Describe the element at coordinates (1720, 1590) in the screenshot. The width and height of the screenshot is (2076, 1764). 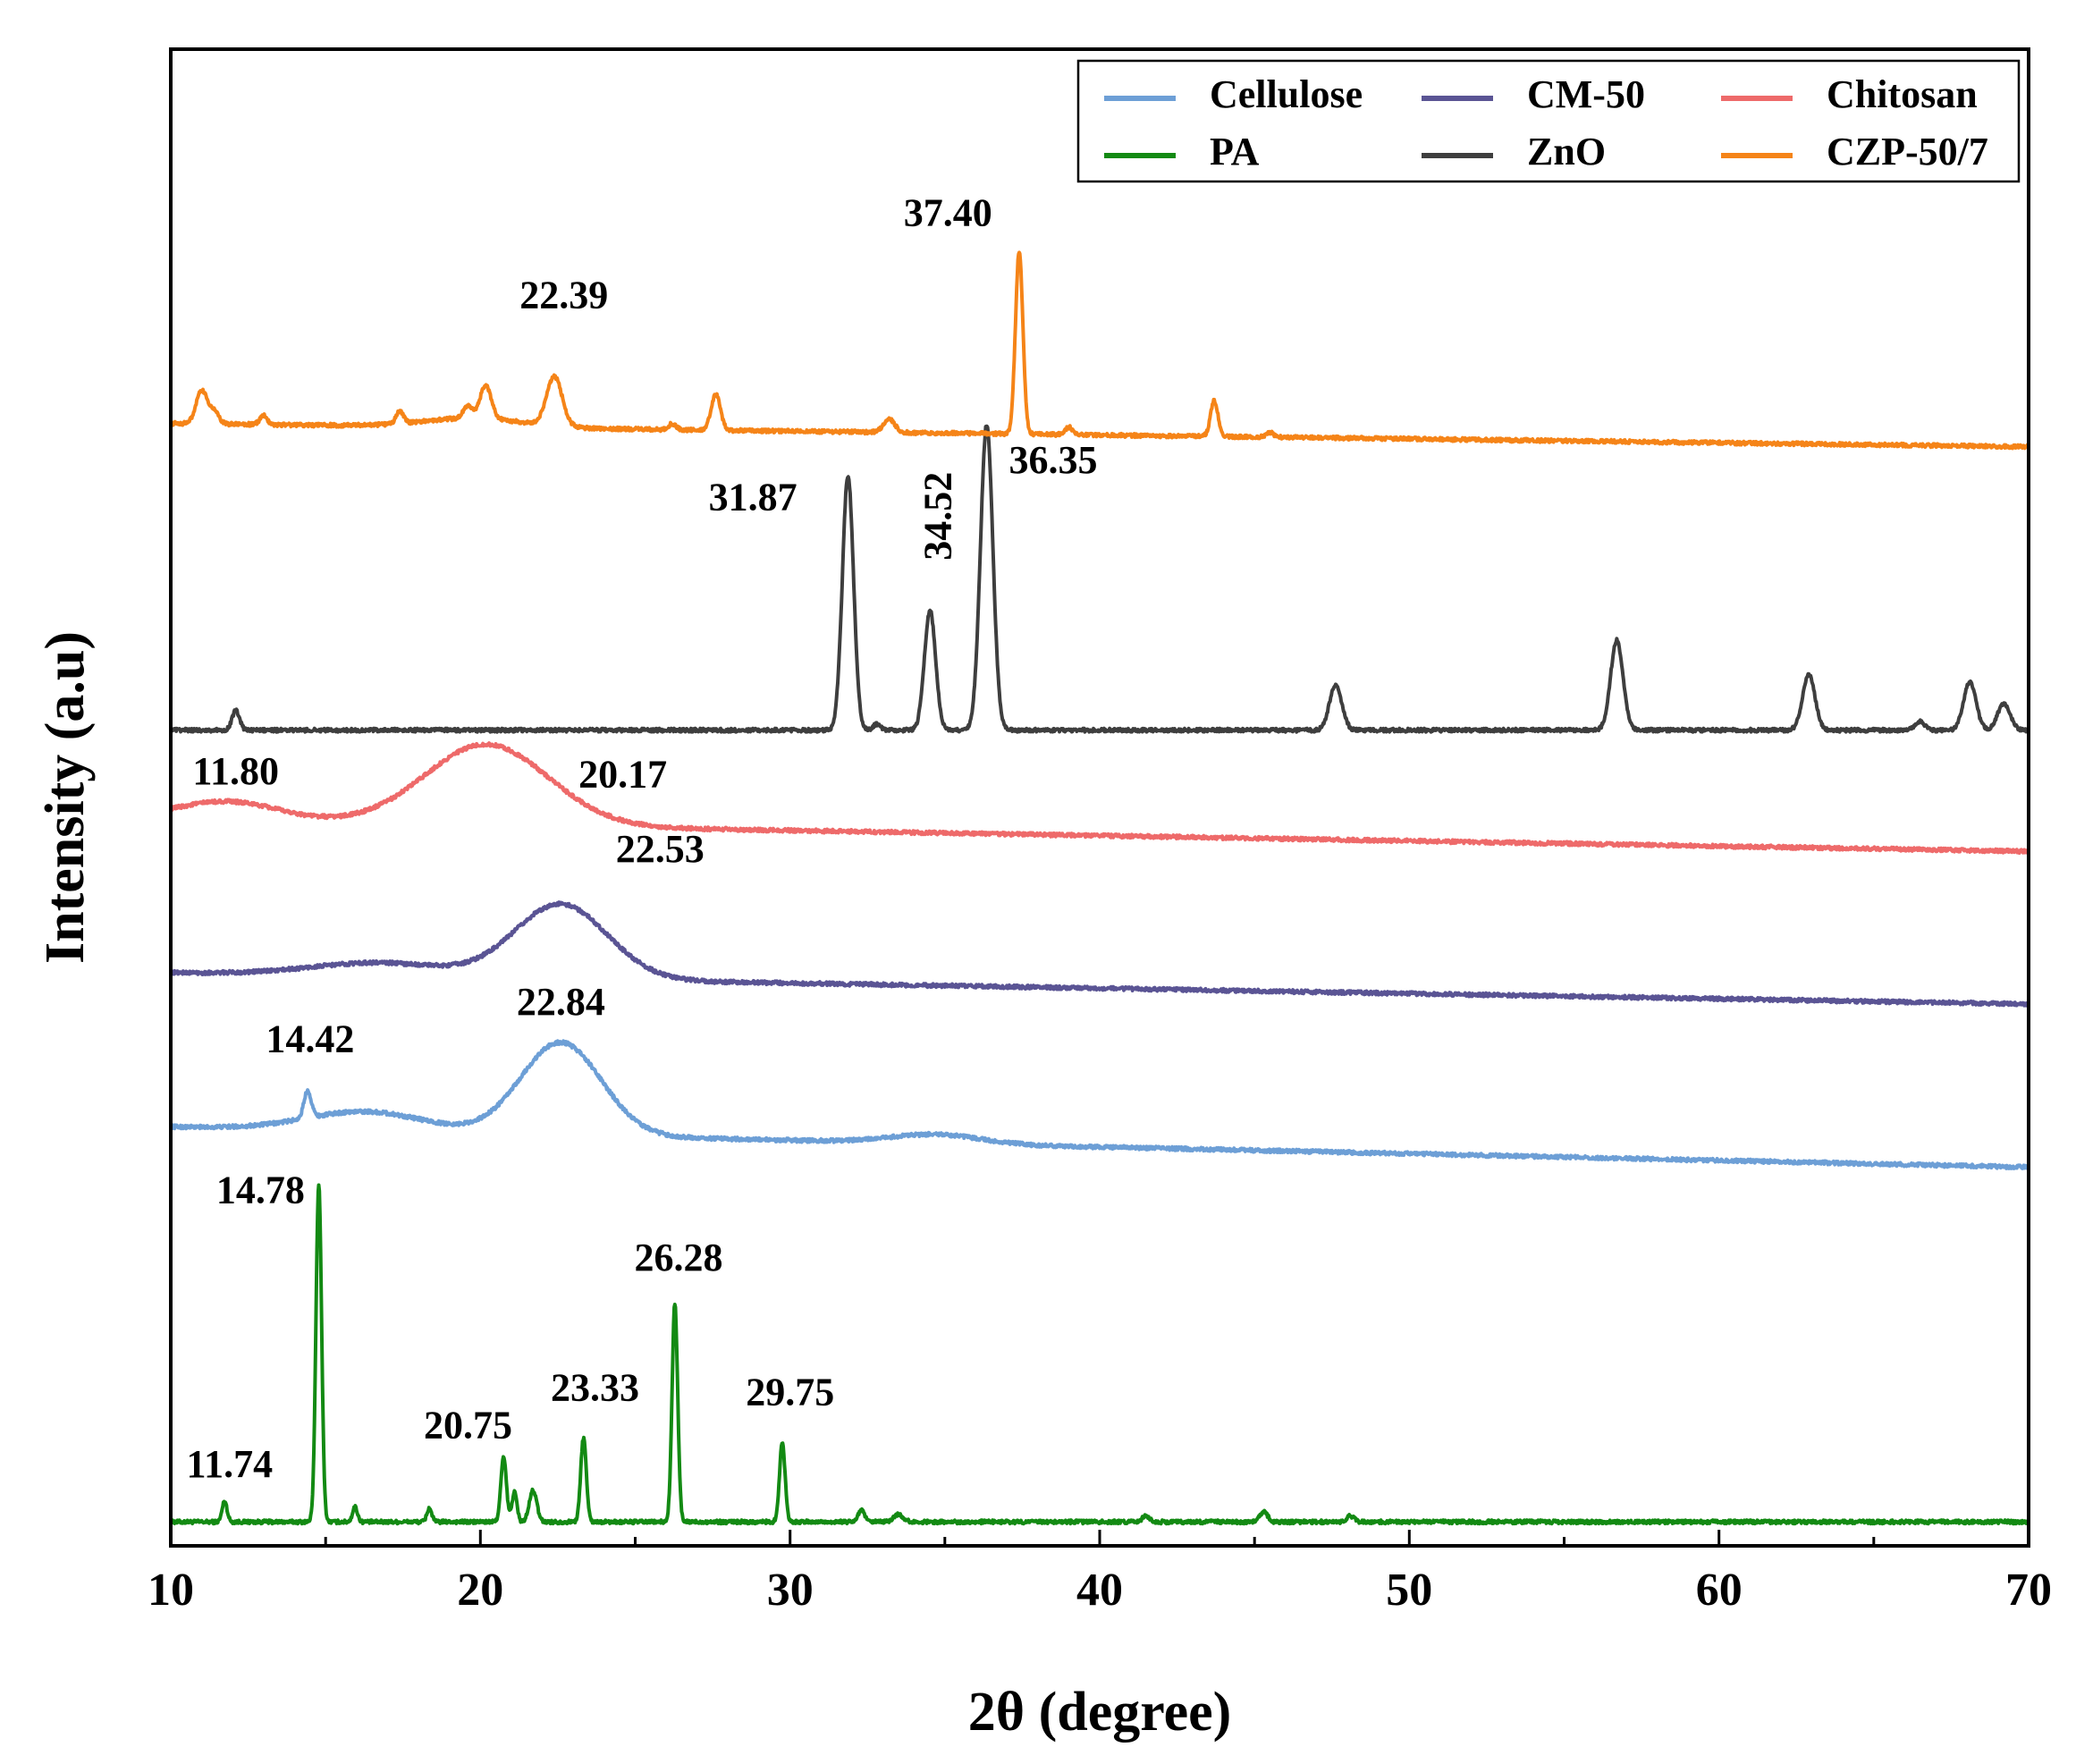
I see `x-tick-label-60: 60` at that location.